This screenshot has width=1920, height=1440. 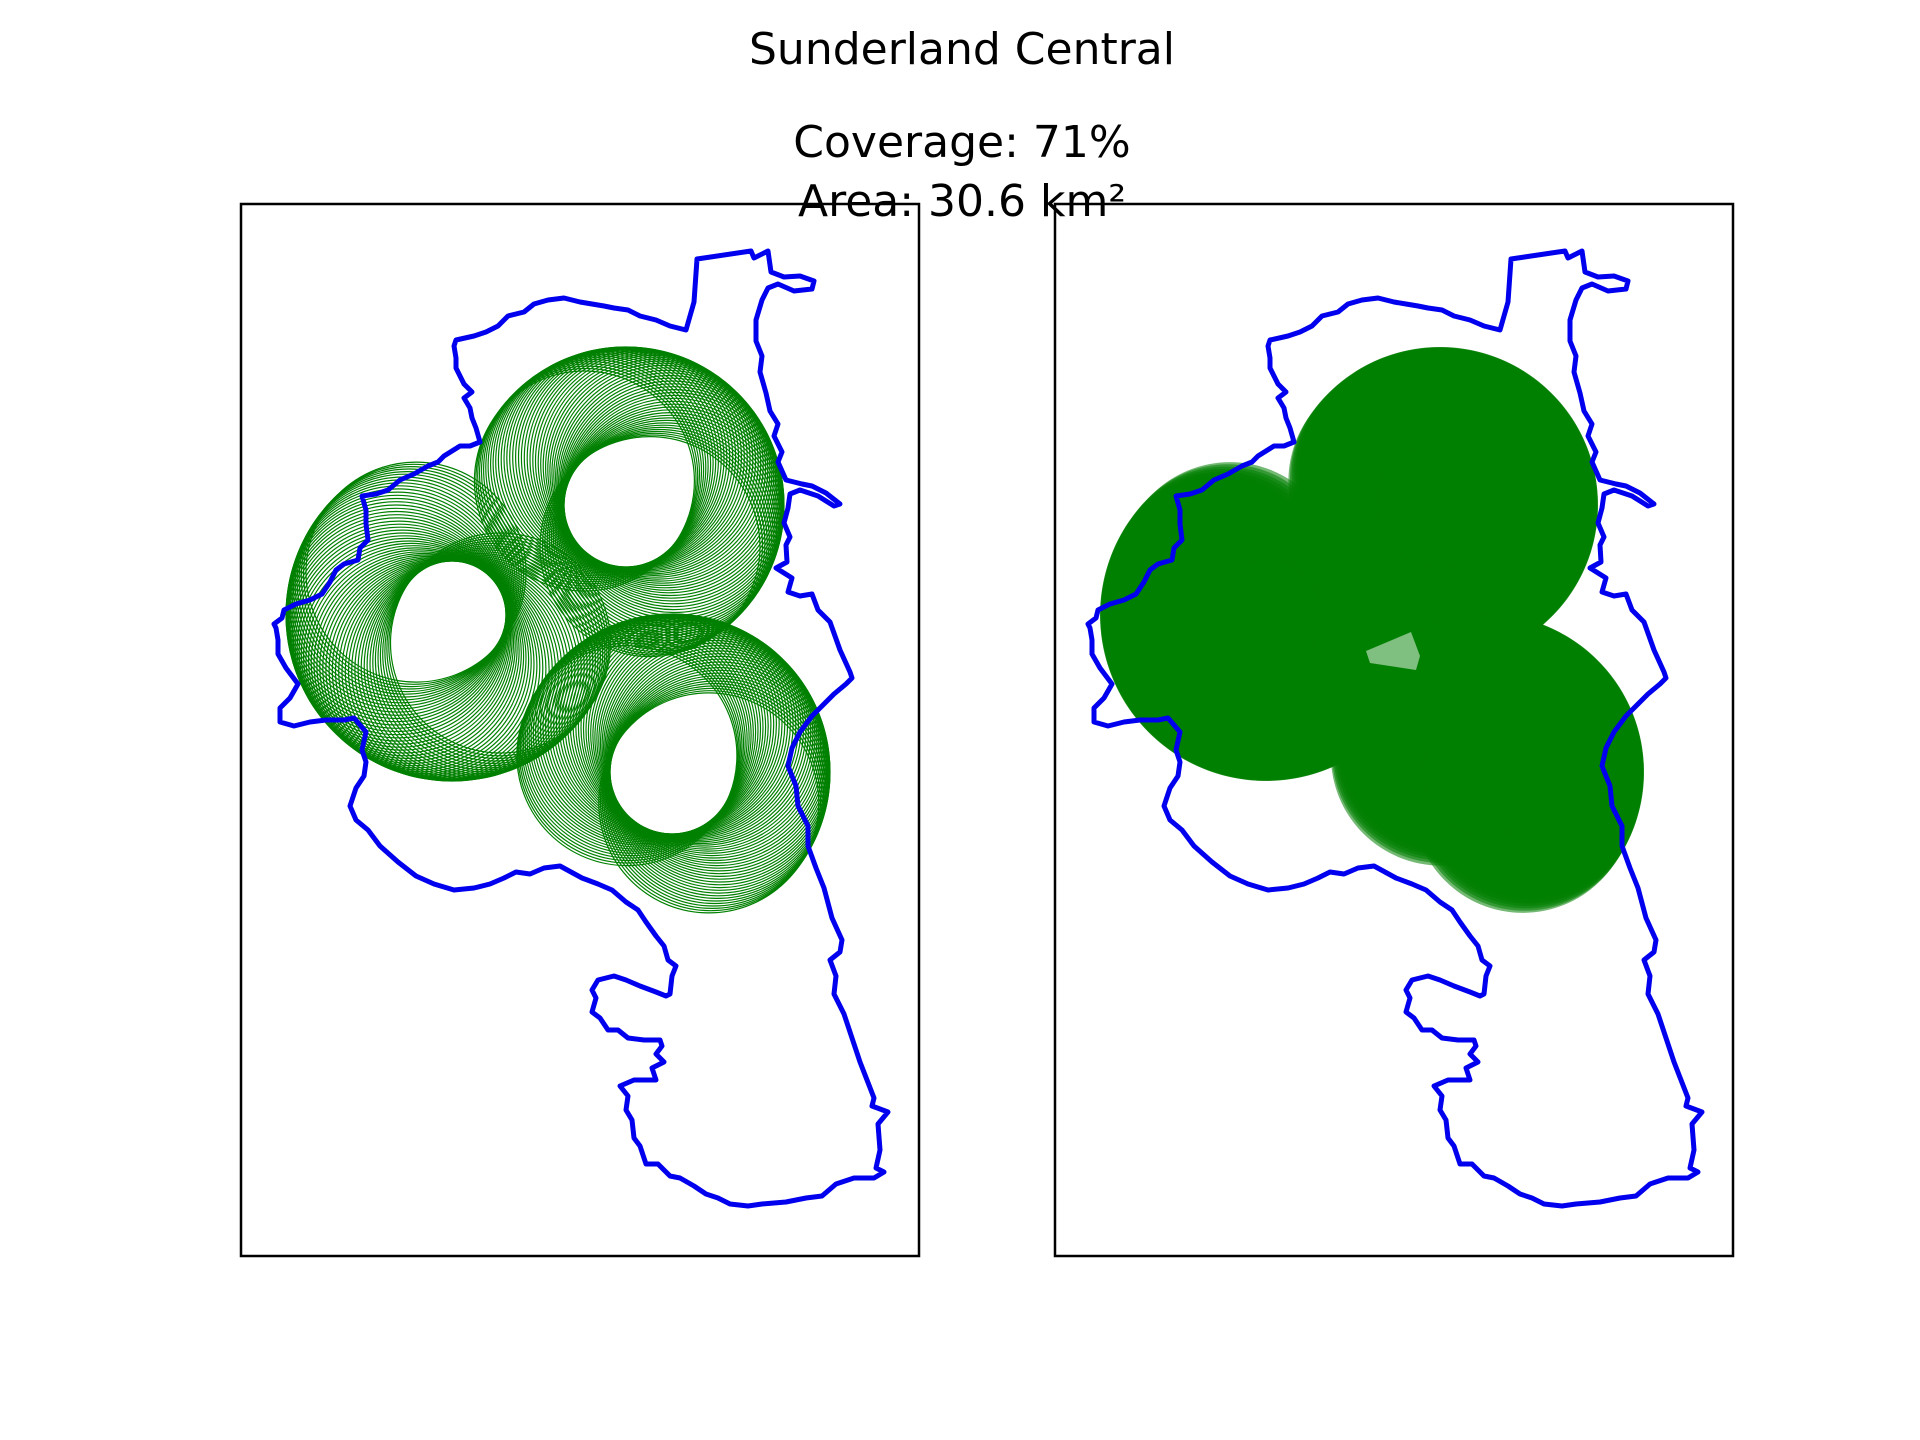 What do you see at coordinates (1372, 630) in the screenshot?
I see `coverage-area-fill` at bounding box center [1372, 630].